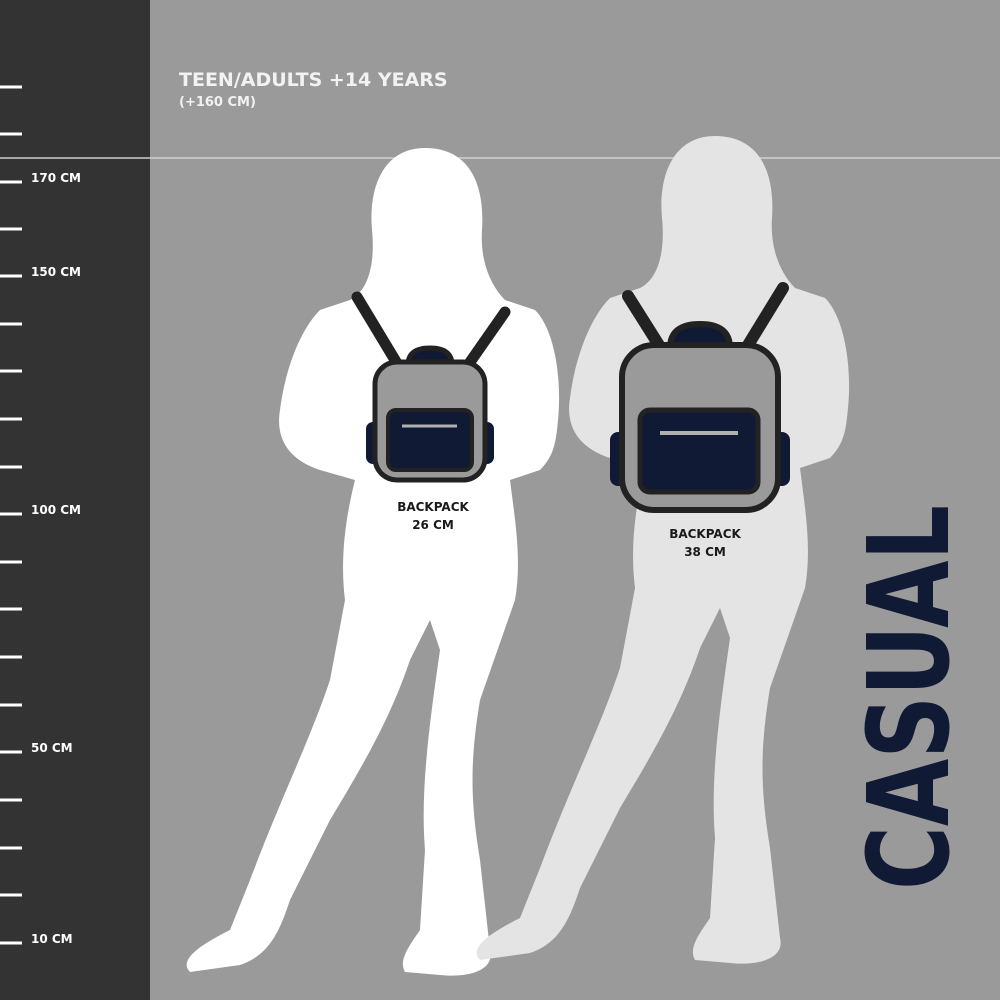  Describe the element at coordinates (433, 525) in the screenshot. I see `backpack-small-size: 26 CM` at that location.